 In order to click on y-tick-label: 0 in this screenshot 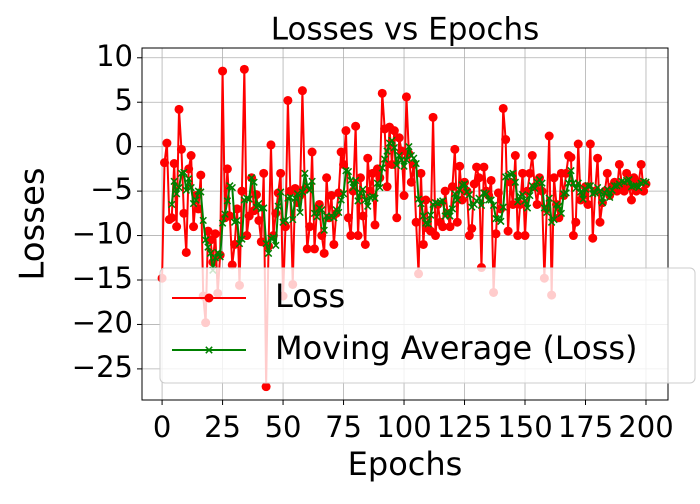, I will do `click(124, 145)`.